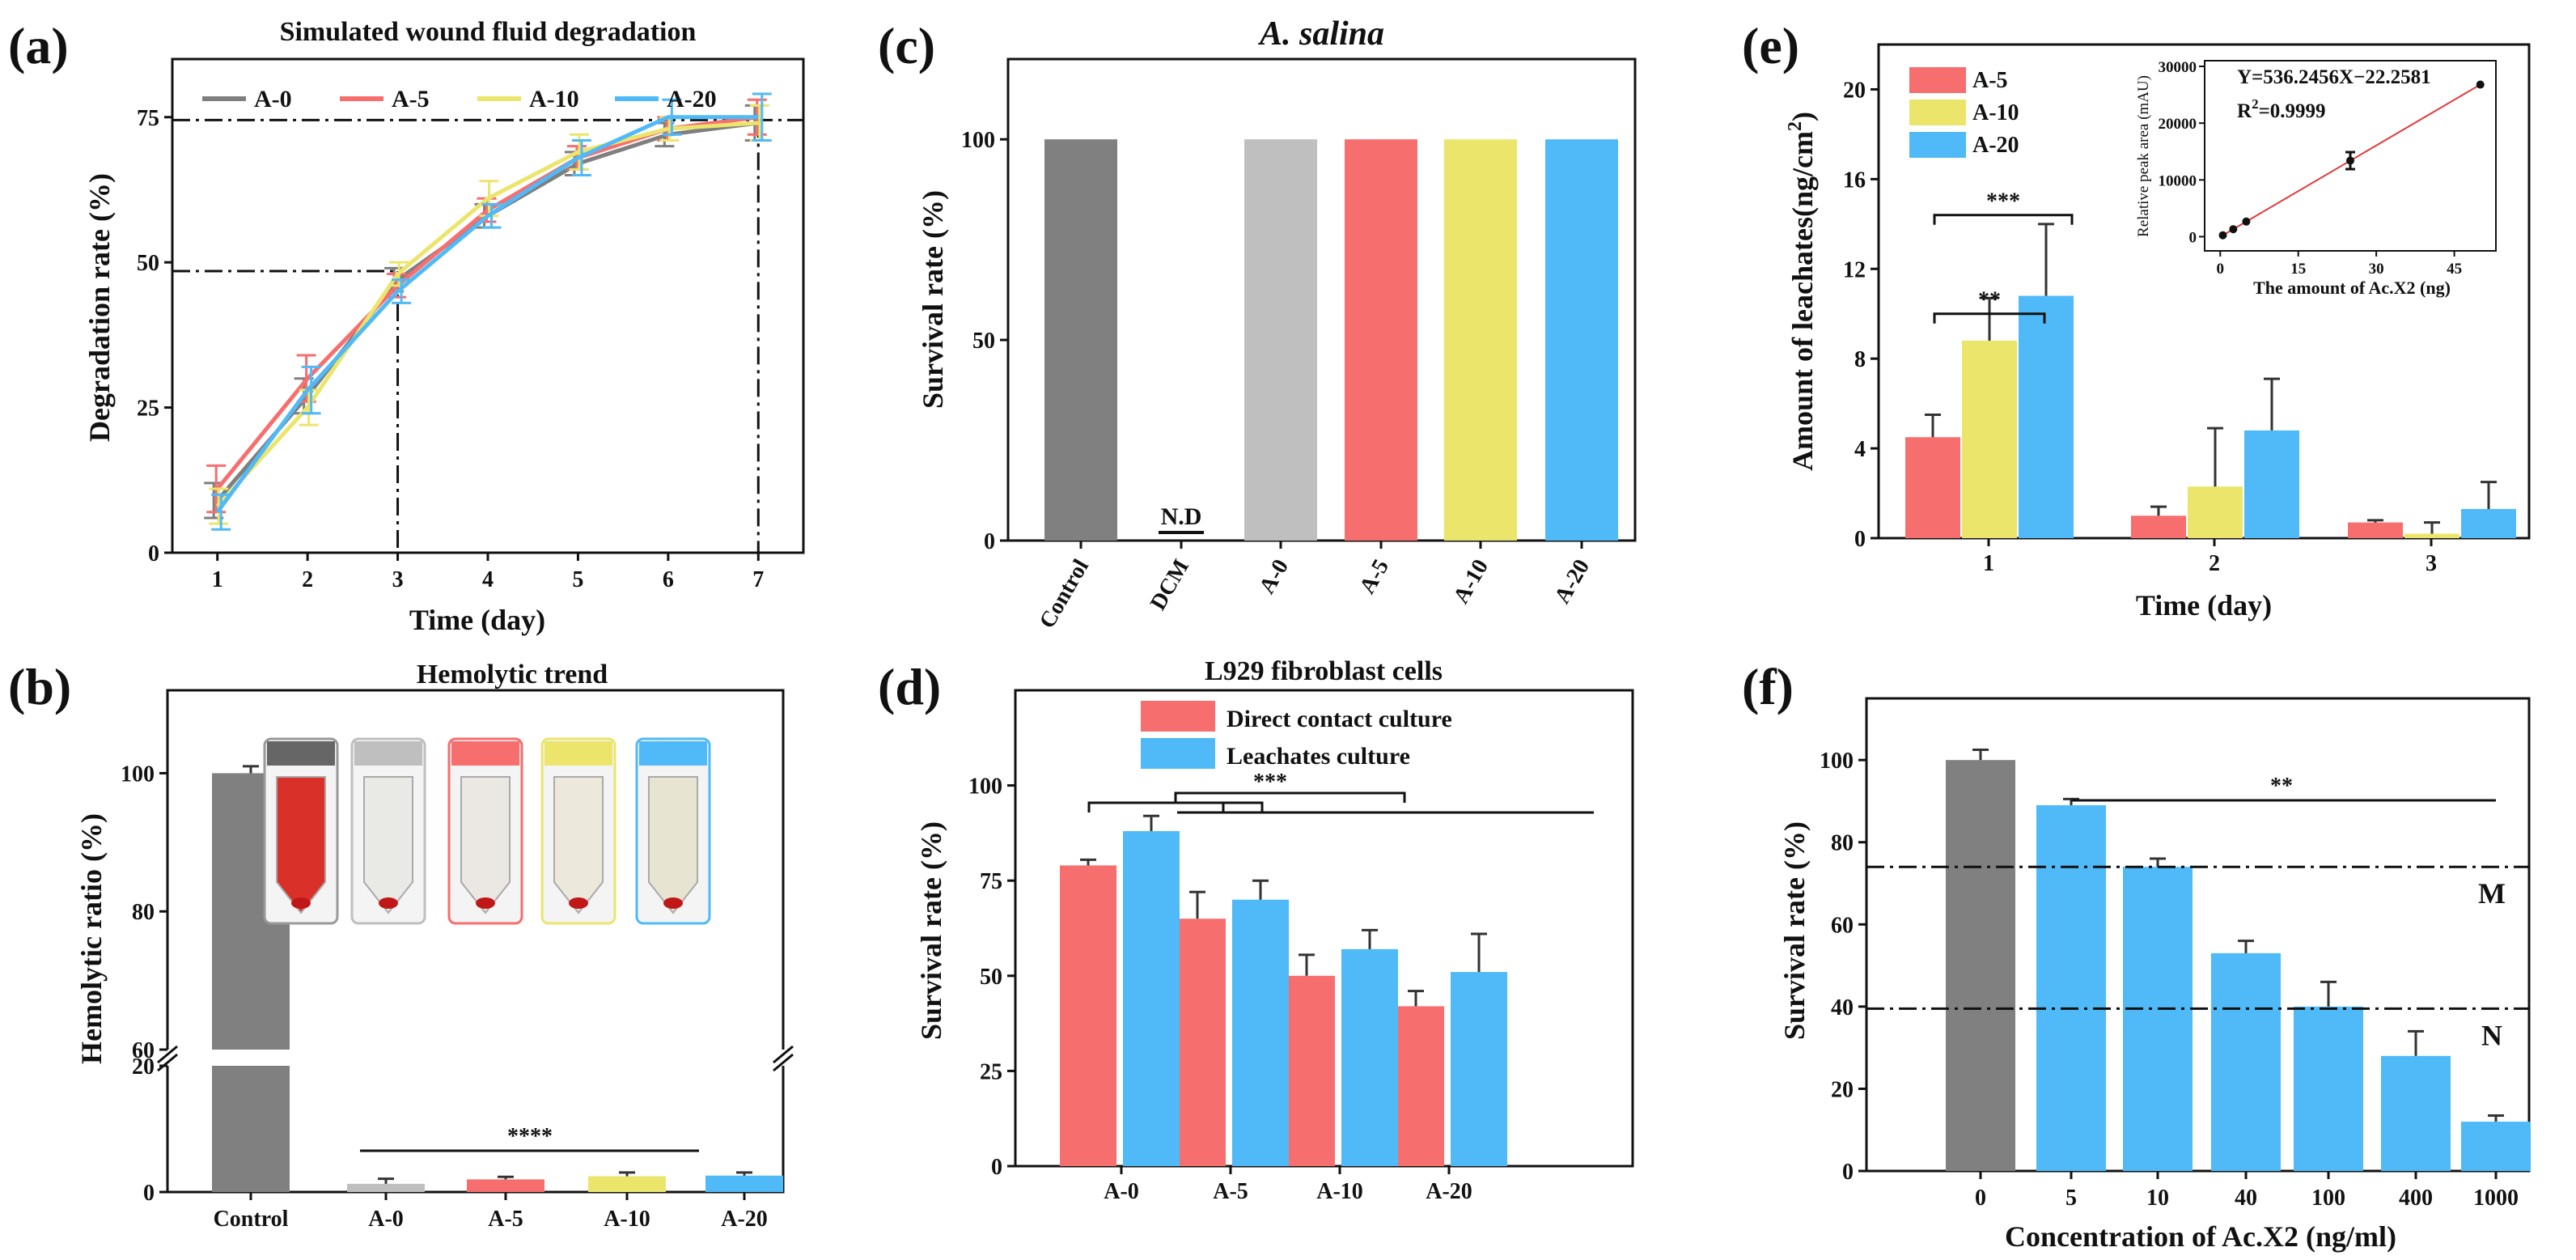  Describe the element at coordinates (2492, 893) in the screenshot. I see `f-ref-label: M` at that location.